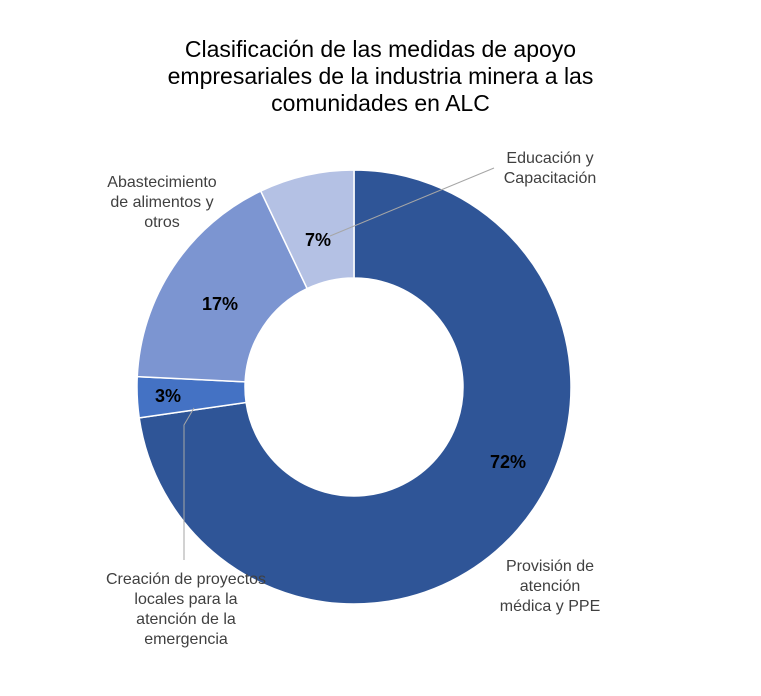  Describe the element at coordinates (220, 304) in the screenshot. I see `value-label: 17%` at that location.